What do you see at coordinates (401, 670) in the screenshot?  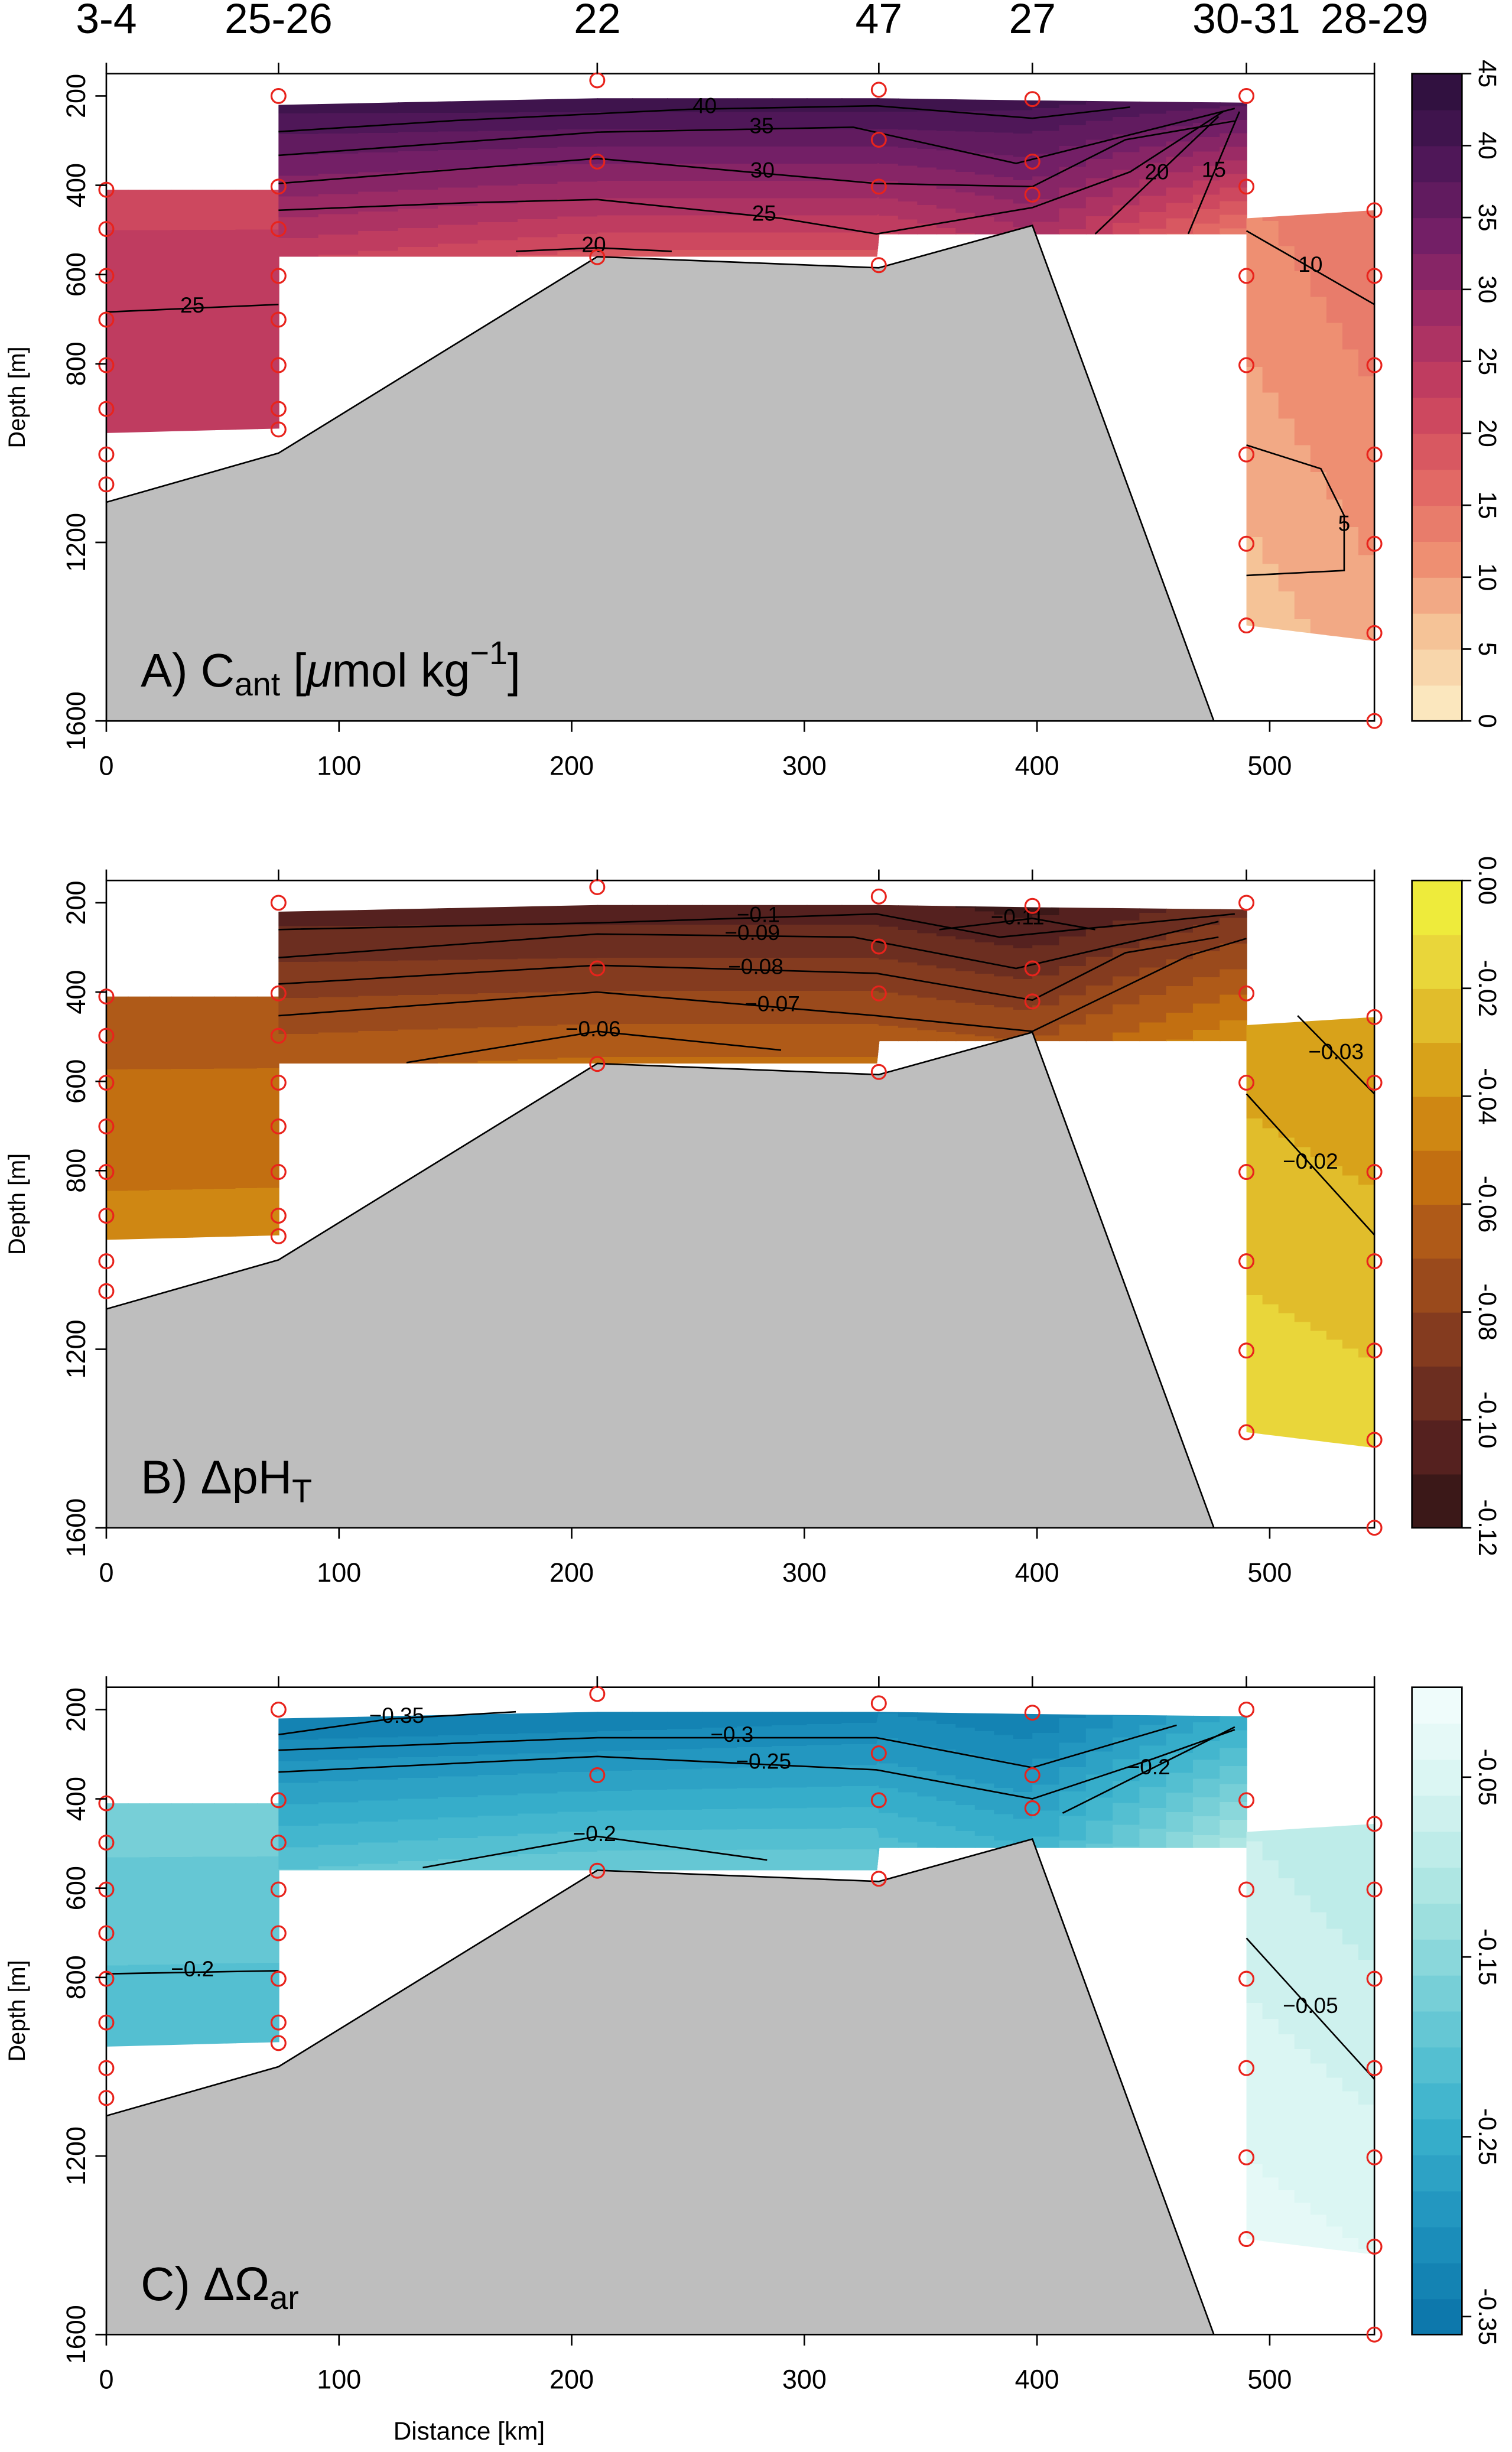 I see `panel-label-part: mol kg` at bounding box center [401, 670].